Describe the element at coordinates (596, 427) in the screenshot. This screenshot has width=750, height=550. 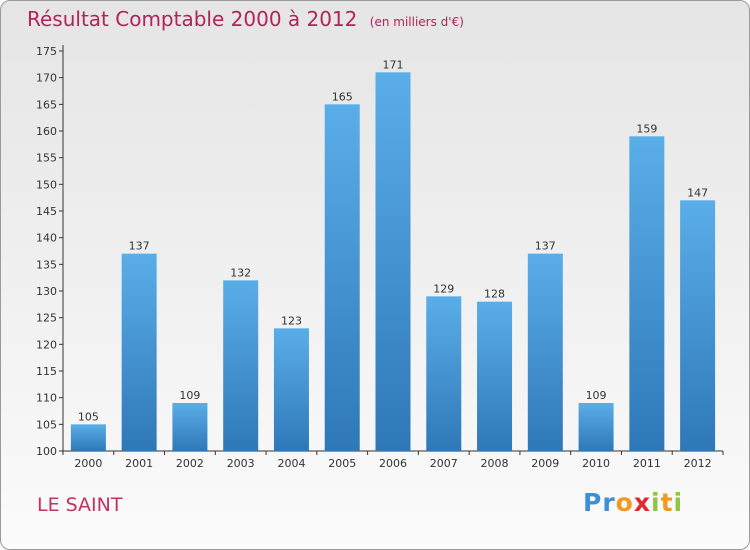
I see `bar-2010` at that location.